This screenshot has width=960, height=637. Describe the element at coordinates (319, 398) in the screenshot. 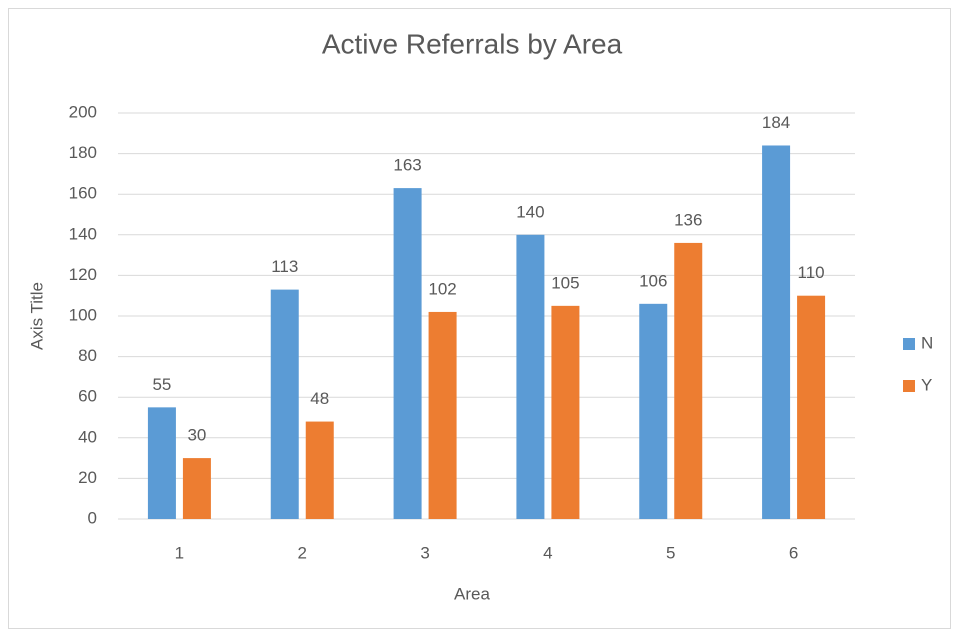

I see `data-label: 48` at that location.